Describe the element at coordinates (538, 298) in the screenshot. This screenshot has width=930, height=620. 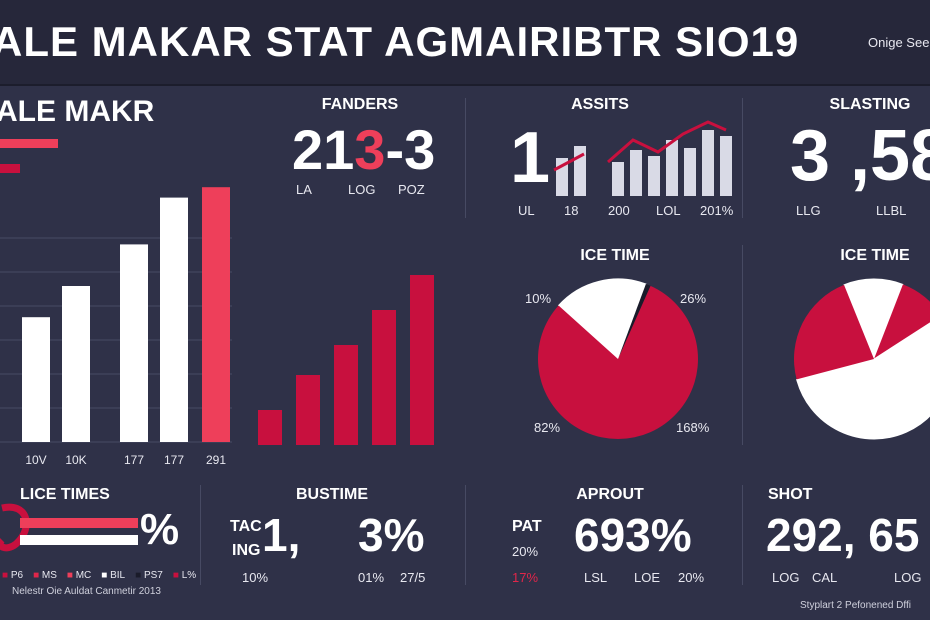
I see `ice-time-1-label-1: 10%` at that location.